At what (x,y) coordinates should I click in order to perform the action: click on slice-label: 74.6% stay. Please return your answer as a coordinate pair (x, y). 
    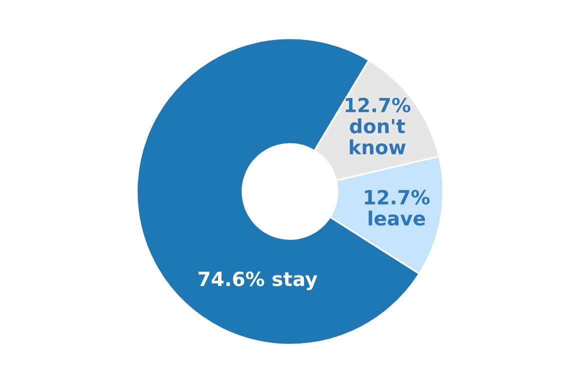
    Looking at the image, I should click on (258, 281).